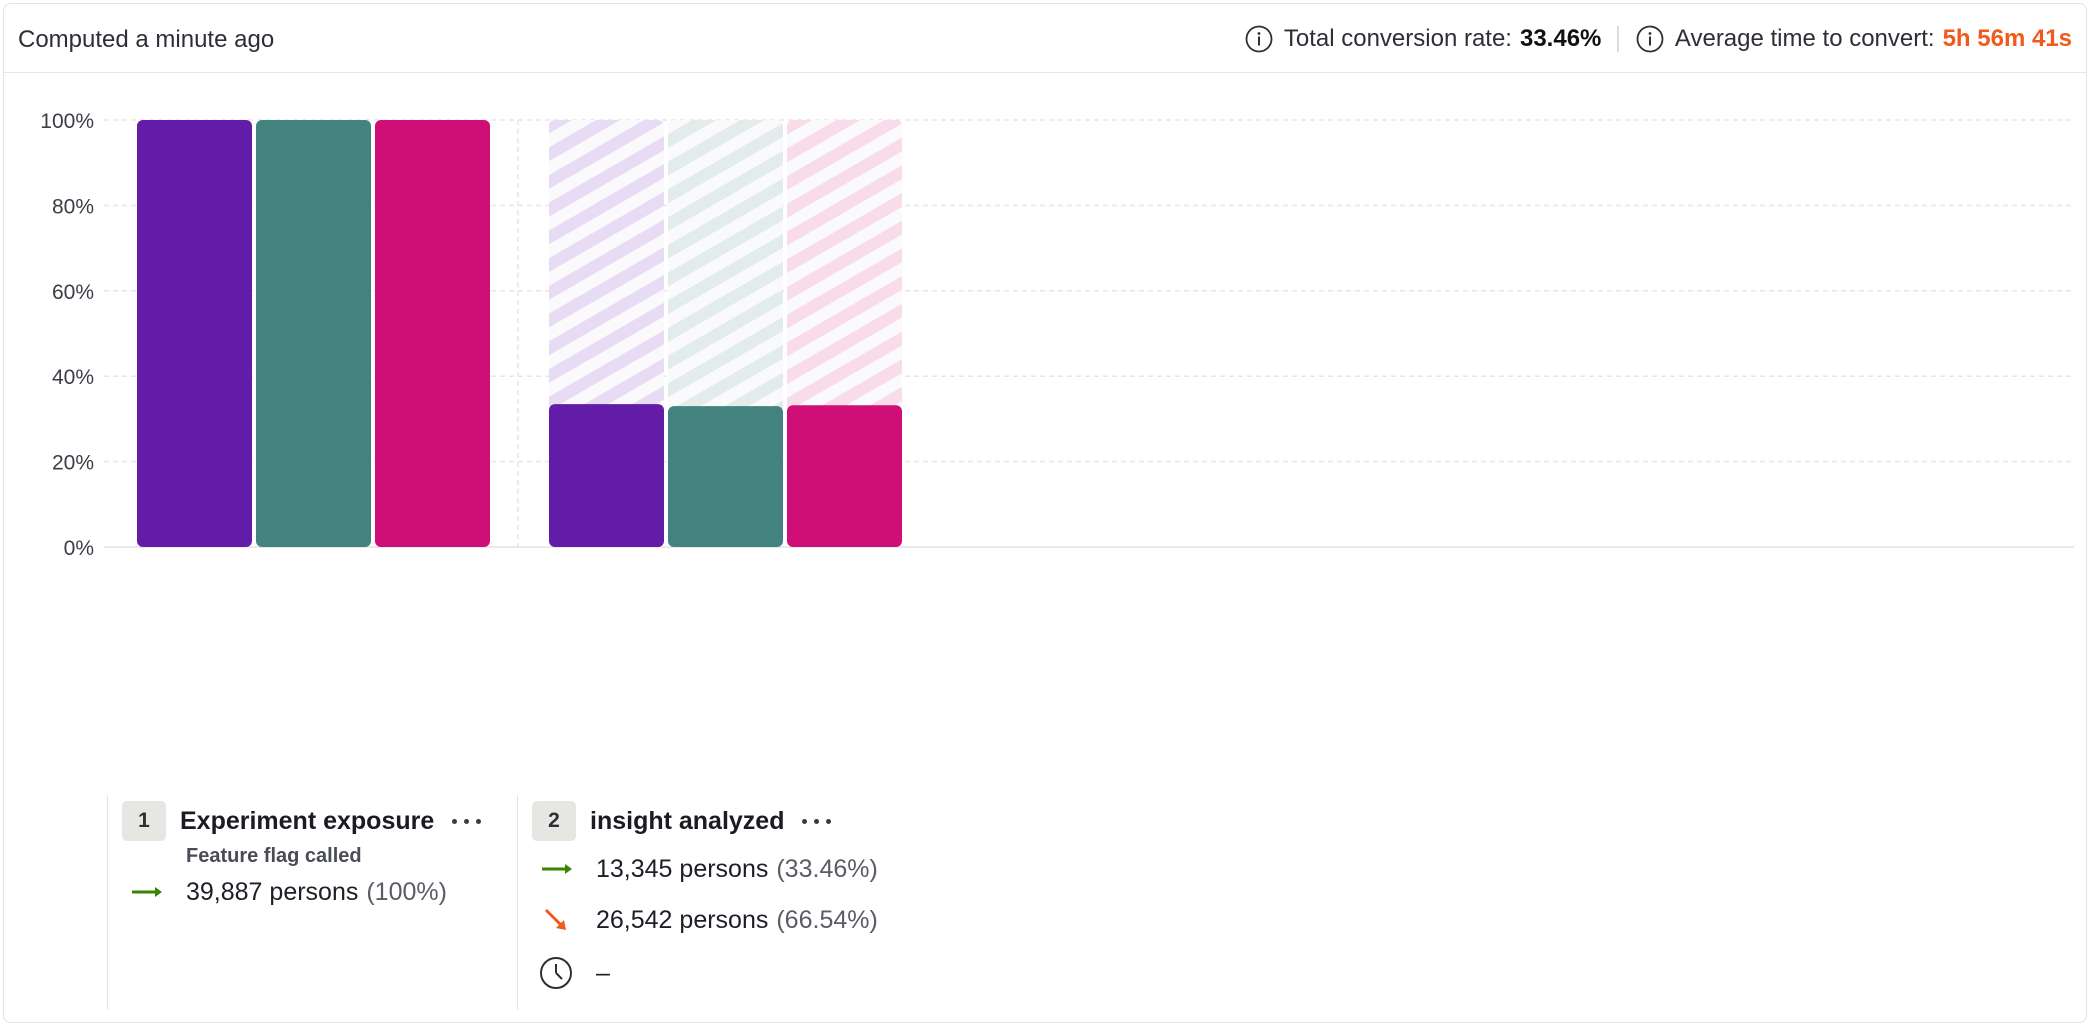 This screenshot has height=1026, width=2090. I want to click on step-1-converted-count: 39,887 persons, so click(272, 891).